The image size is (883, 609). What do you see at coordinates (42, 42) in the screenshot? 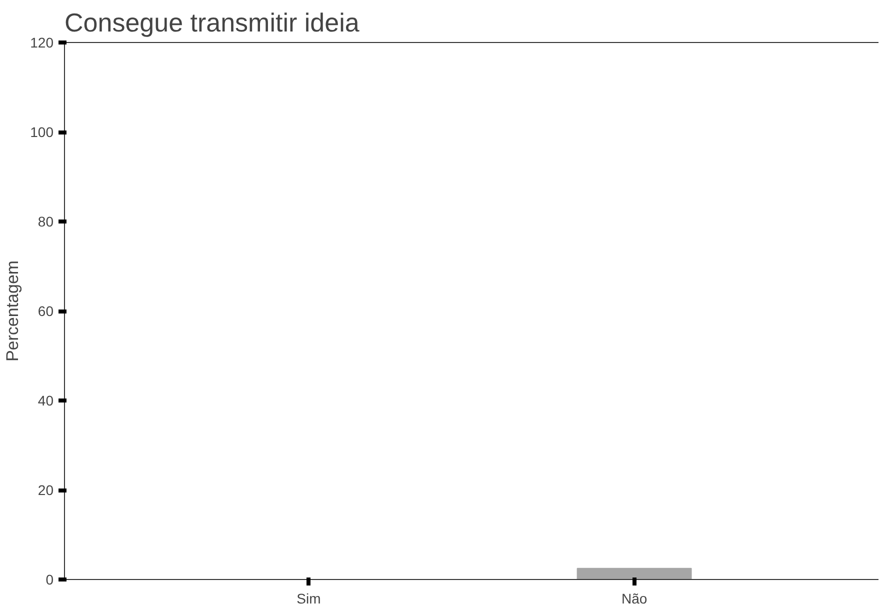
I see `y-tick-label: 120` at bounding box center [42, 42].